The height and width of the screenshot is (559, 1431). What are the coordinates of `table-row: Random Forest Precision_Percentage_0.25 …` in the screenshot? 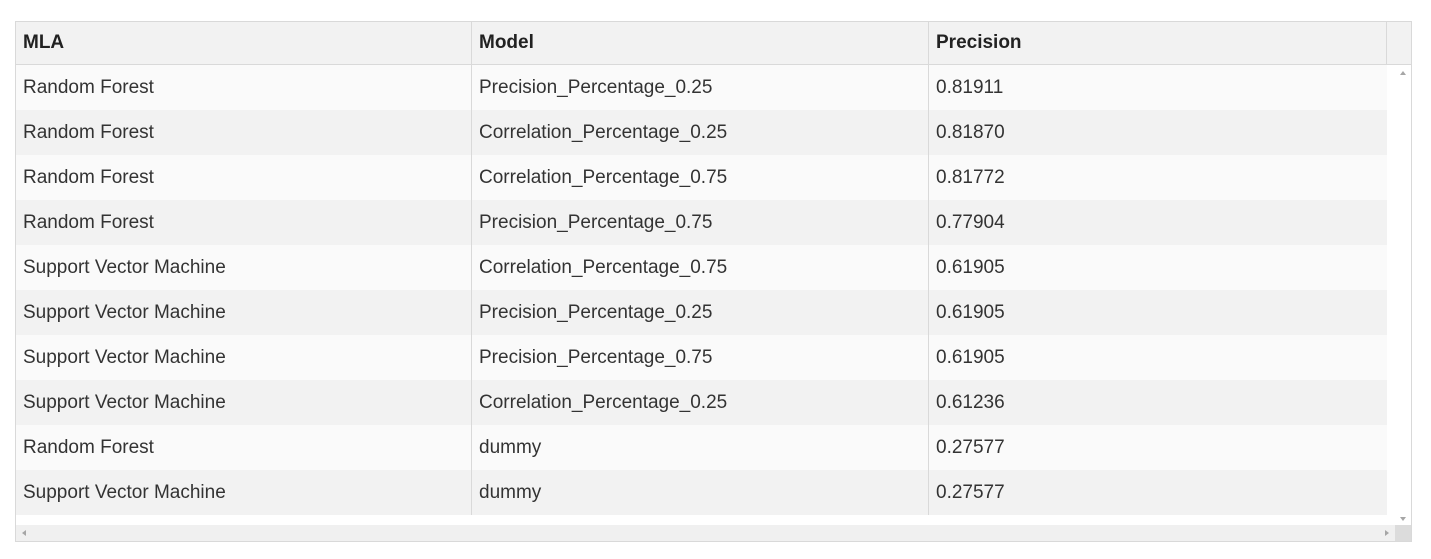 It's located at (701, 87).